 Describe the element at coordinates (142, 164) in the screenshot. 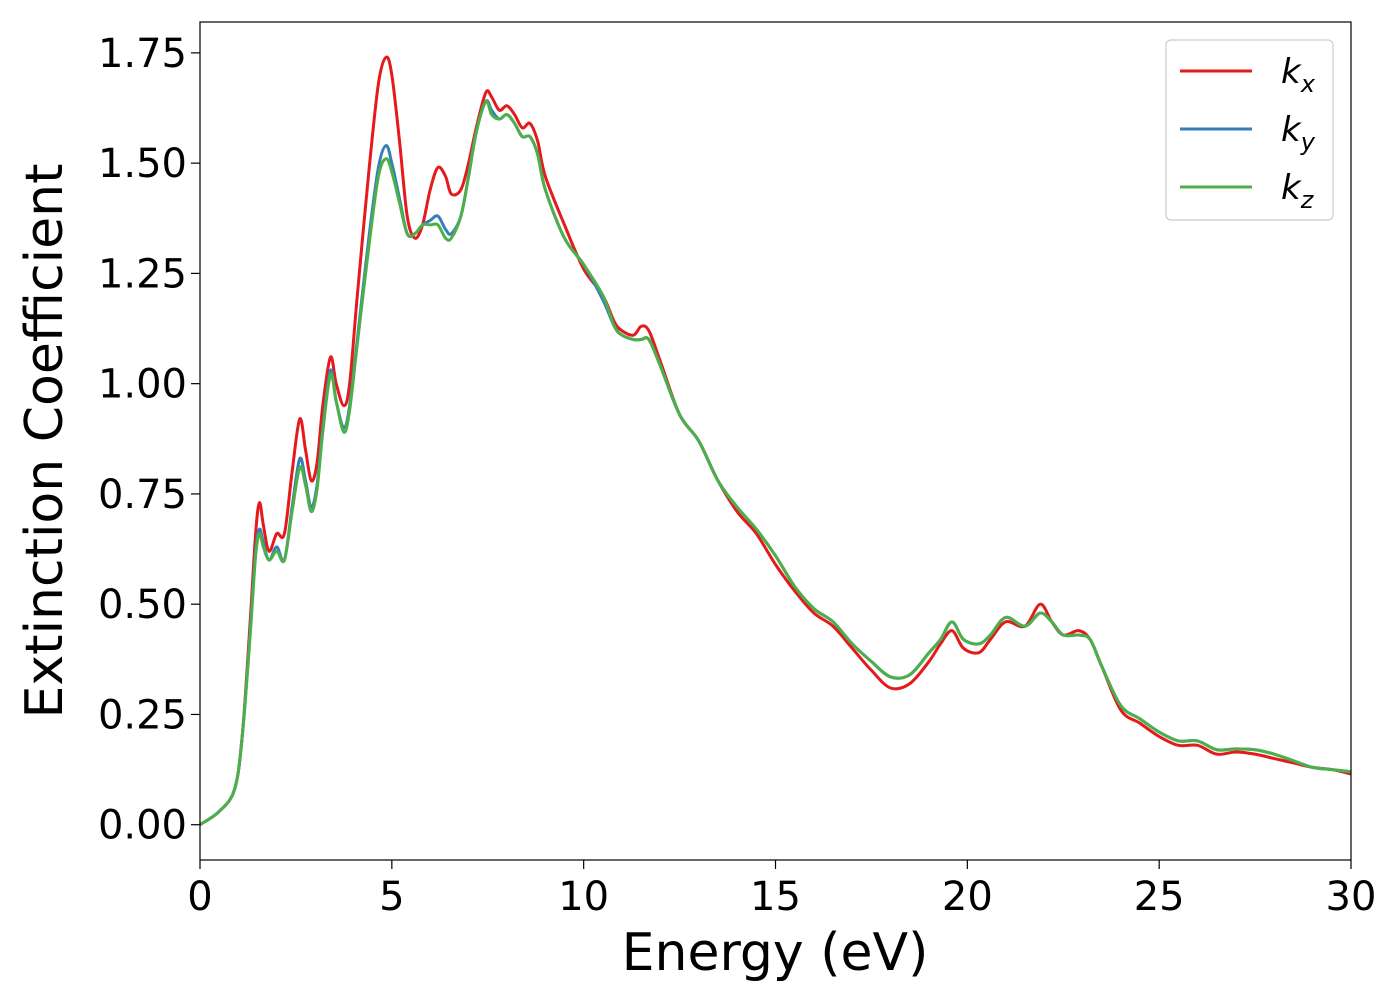

I see `y-tick-label: 1.50` at that location.